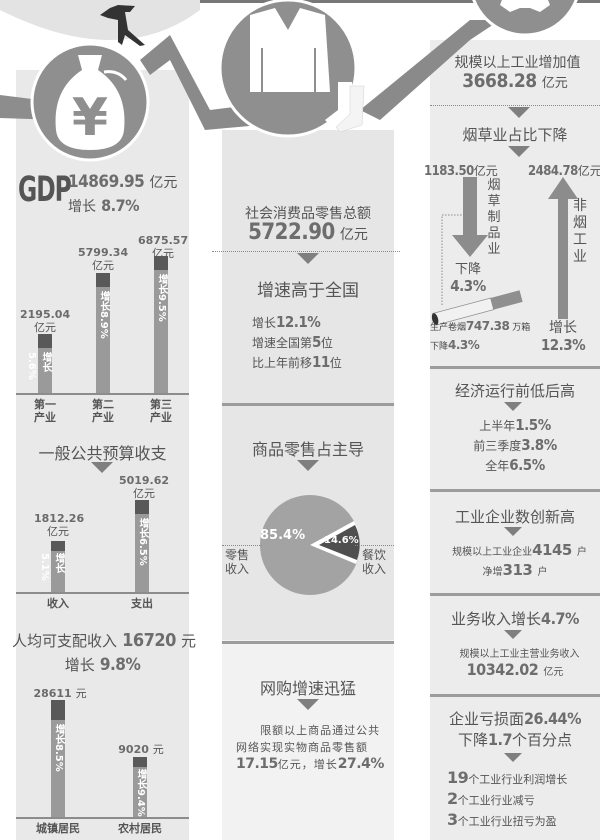 Image resolution: width=600 pixels, height=840 pixels. Describe the element at coordinates (519, 112) in the screenshot. I see `industry-arrow-icon` at that location.